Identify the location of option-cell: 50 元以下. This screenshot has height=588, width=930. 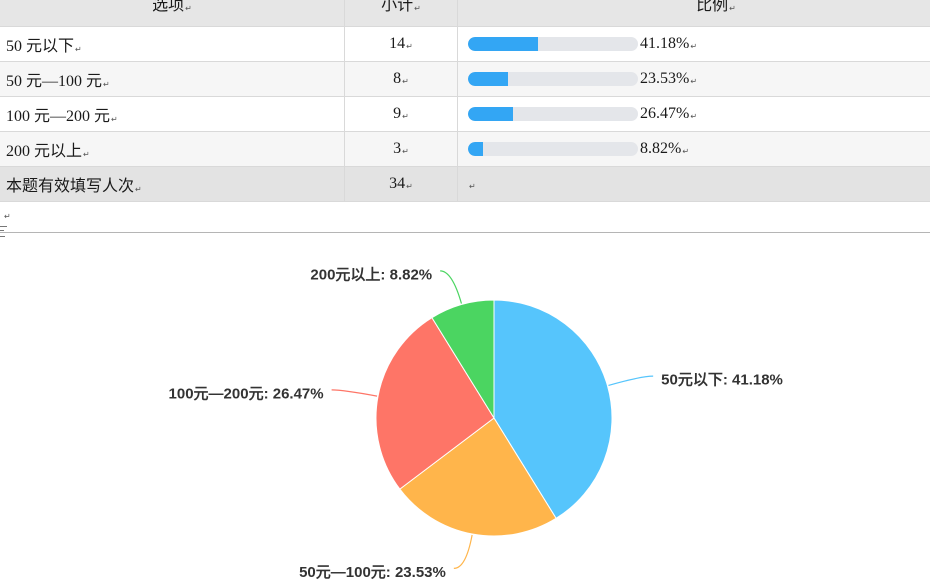
(172, 44).